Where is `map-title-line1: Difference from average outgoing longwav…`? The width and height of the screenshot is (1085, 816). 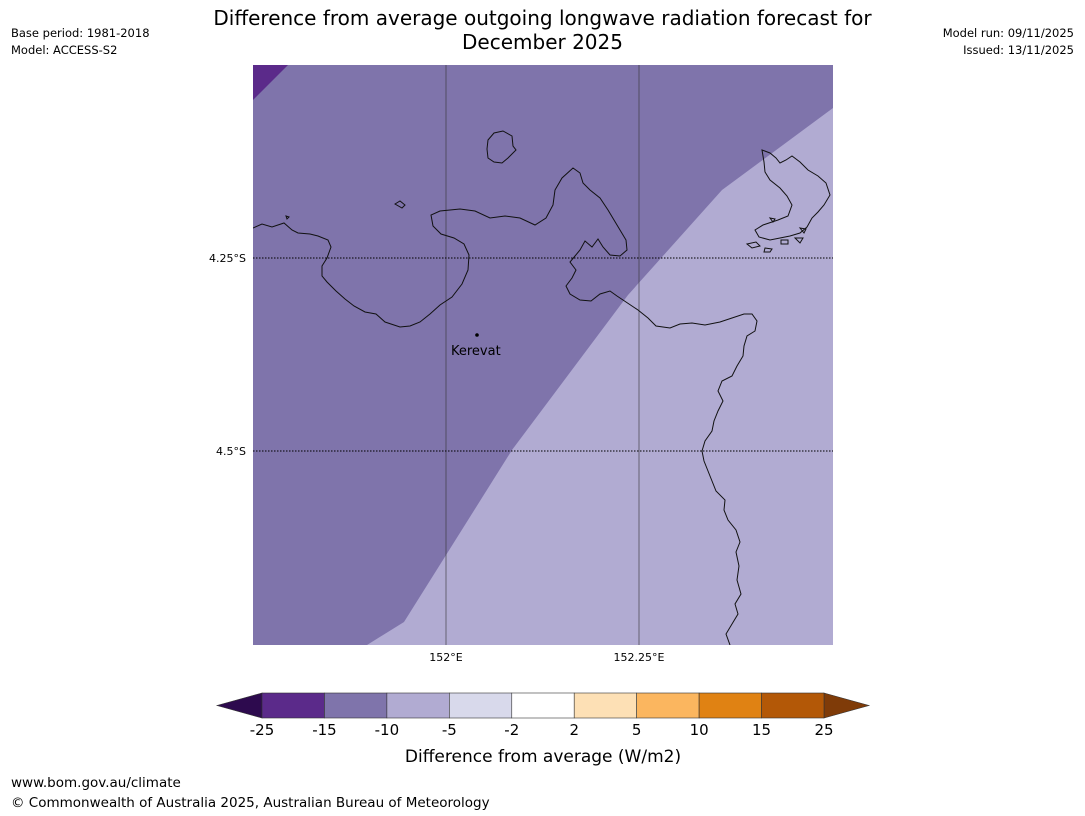 map-title-line1: Difference from average outgoing longwav… is located at coordinates (542, 18).